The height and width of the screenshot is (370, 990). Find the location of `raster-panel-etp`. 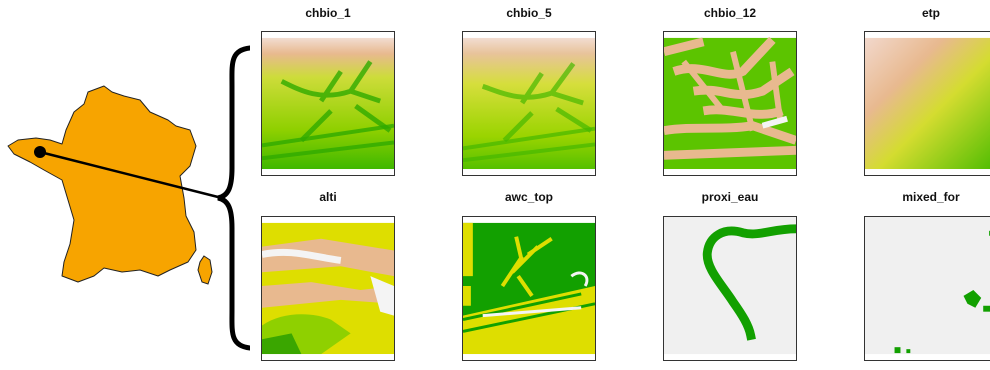

raster-panel-etp is located at coordinates (927, 103).